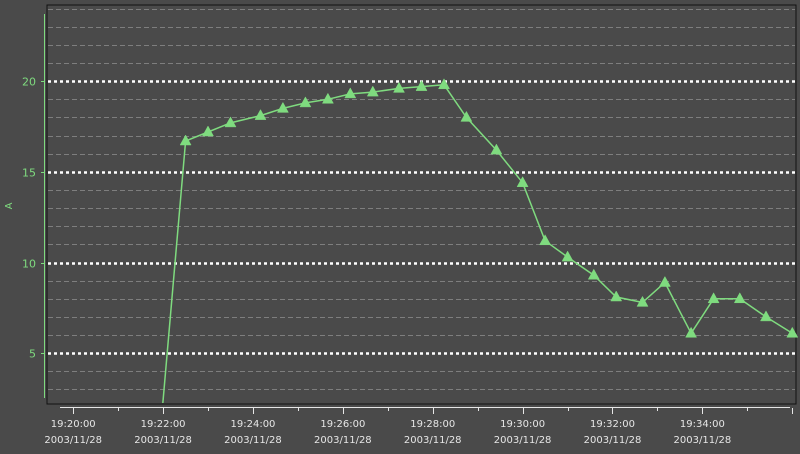  Describe the element at coordinates (612, 424) in the screenshot. I see `x-tick-label-time: 19:32:00` at that location.